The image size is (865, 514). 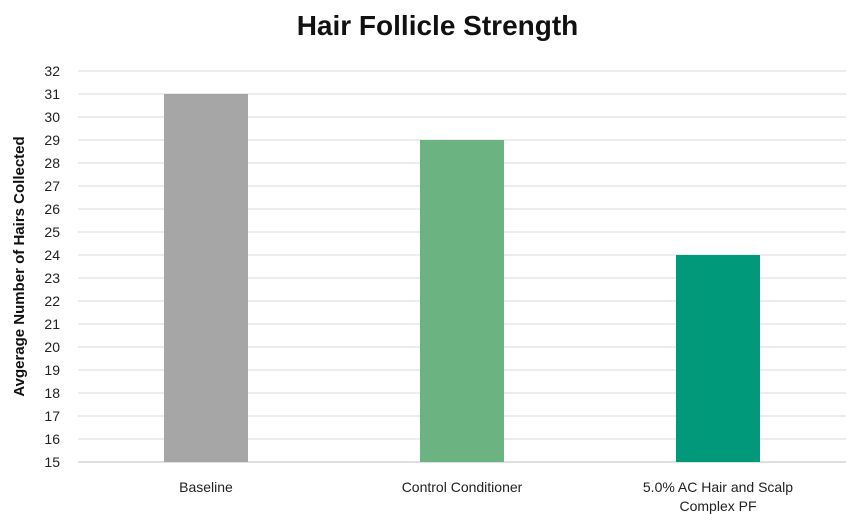 What do you see at coordinates (52, 278) in the screenshot?
I see `y-tick-label: 23` at bounding box center [52, 278].